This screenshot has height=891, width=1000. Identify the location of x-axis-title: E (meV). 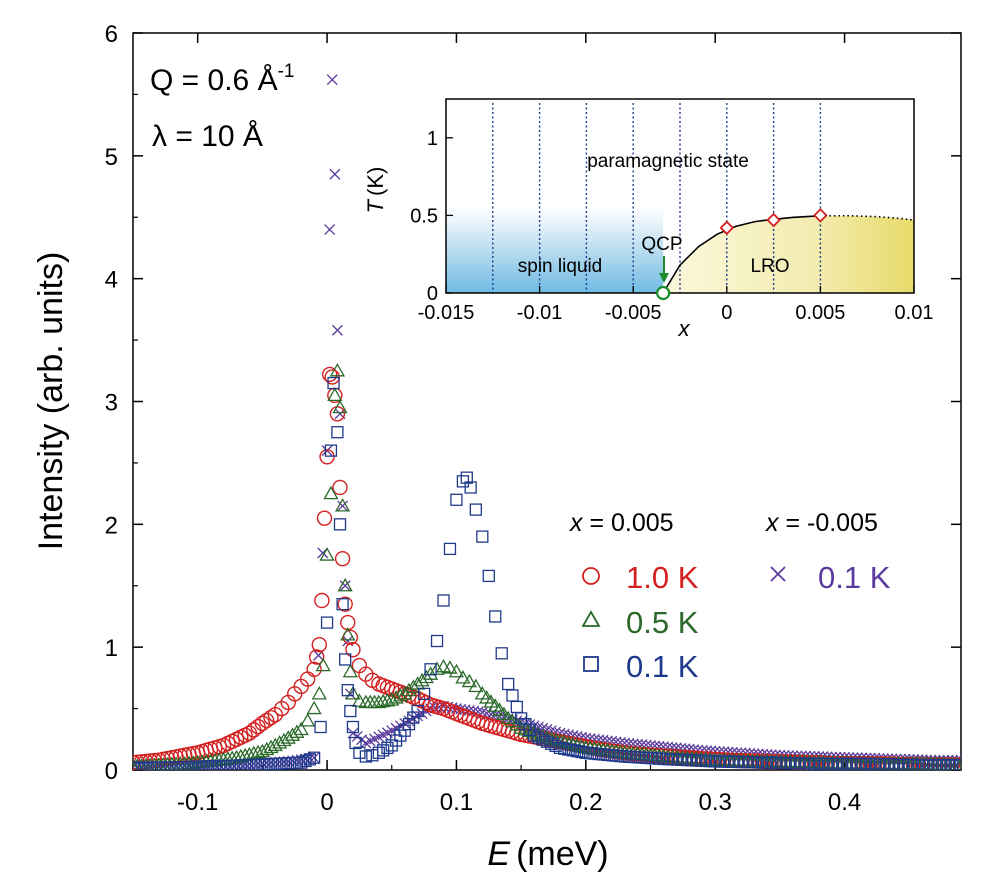
(547, 854).